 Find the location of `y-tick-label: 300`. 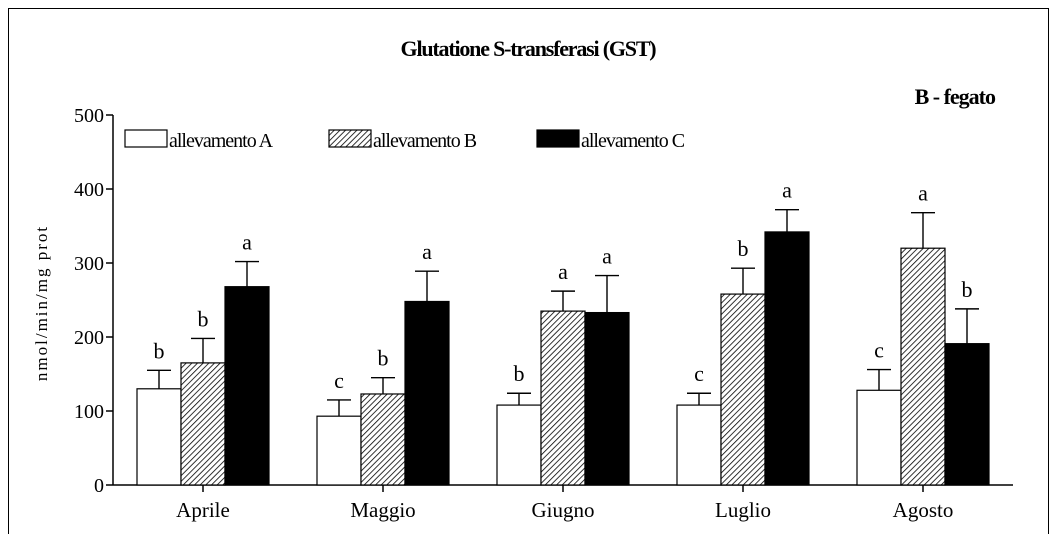

y-tick-label: 300 is located at coordinates (89, 264).